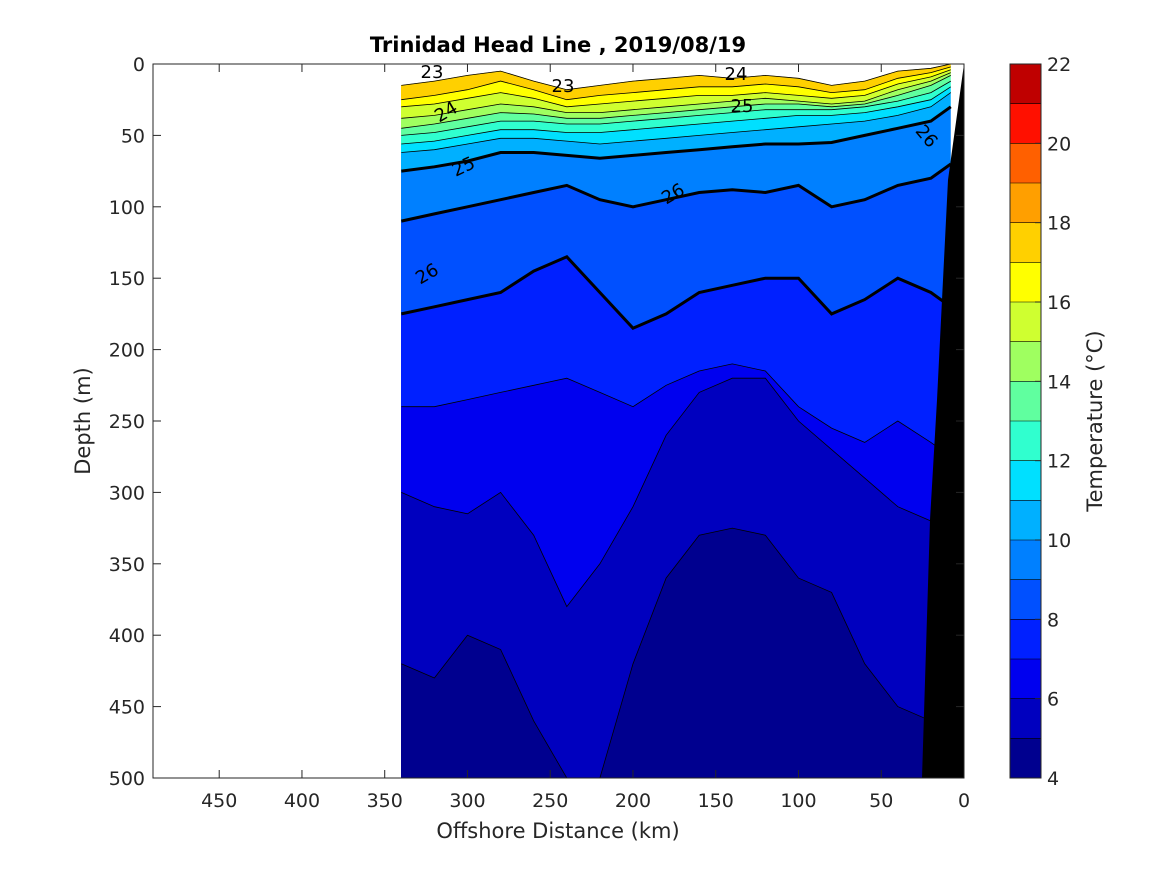 This screenshot has height=875, width=1167. Describe the element at coordinates (633, 801) in the screenshot. I see `x-tick-label: 200` at that location.